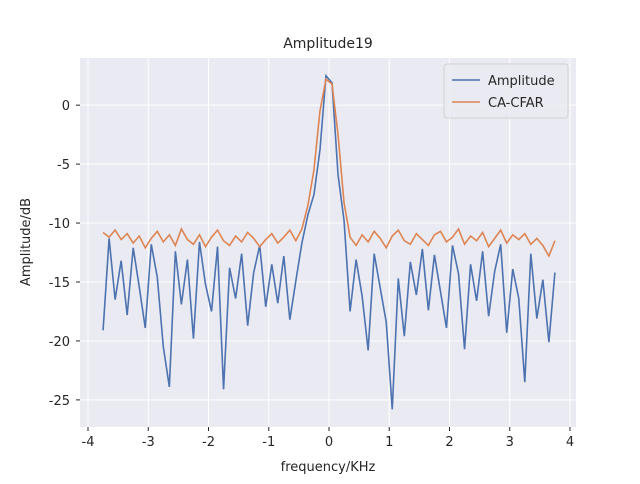  Describe the element at coordinates (148, 442) in the screenshot. I see `x-tick-label: -3` at that location.